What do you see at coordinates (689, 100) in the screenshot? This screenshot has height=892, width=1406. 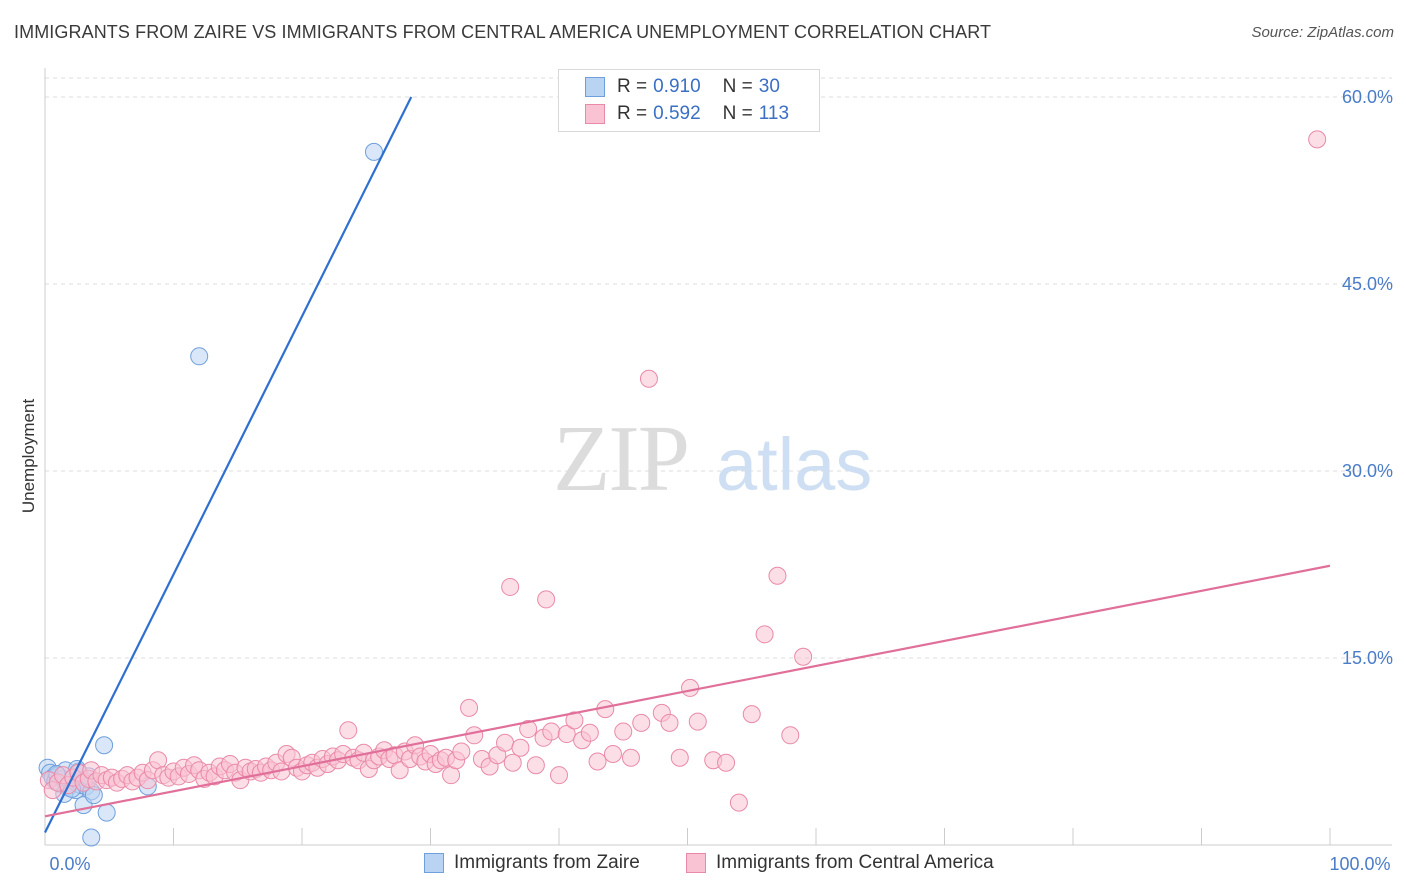 I see `stats-legend: R = 0.910 N = 30 R = 0.592 N = 113` at bounding box center [689, 100].